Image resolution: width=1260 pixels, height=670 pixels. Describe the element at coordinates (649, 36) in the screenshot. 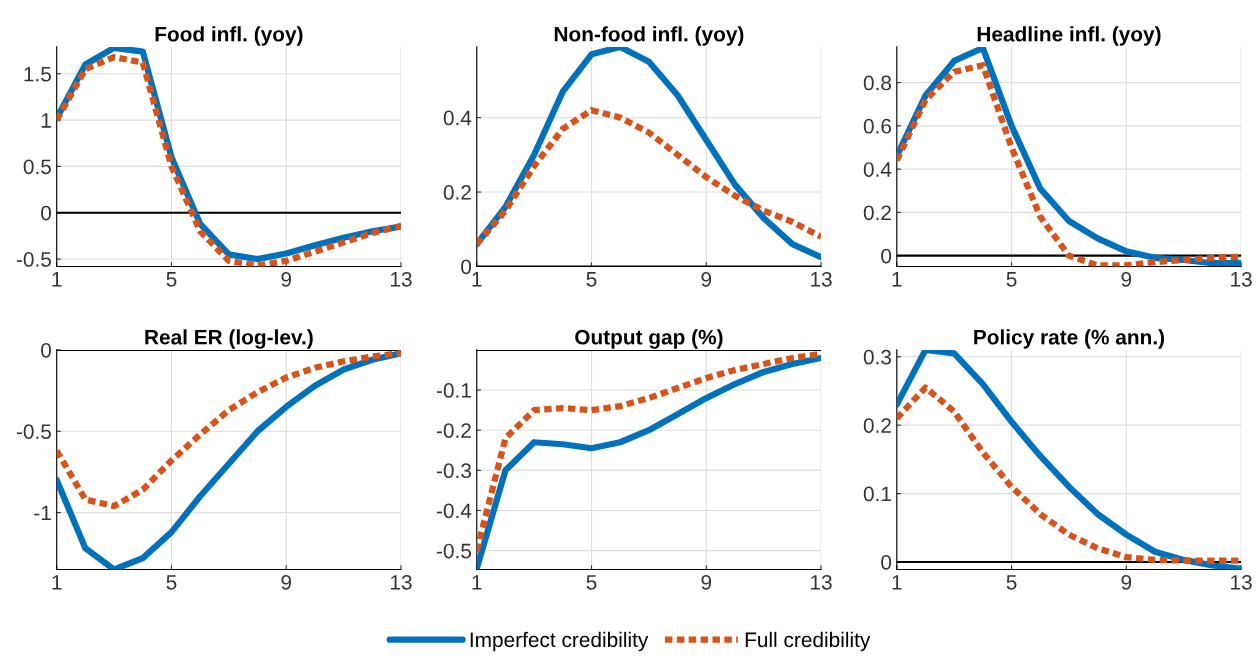

I see `chart-title: Non-food infl. (yoy)` at that location.